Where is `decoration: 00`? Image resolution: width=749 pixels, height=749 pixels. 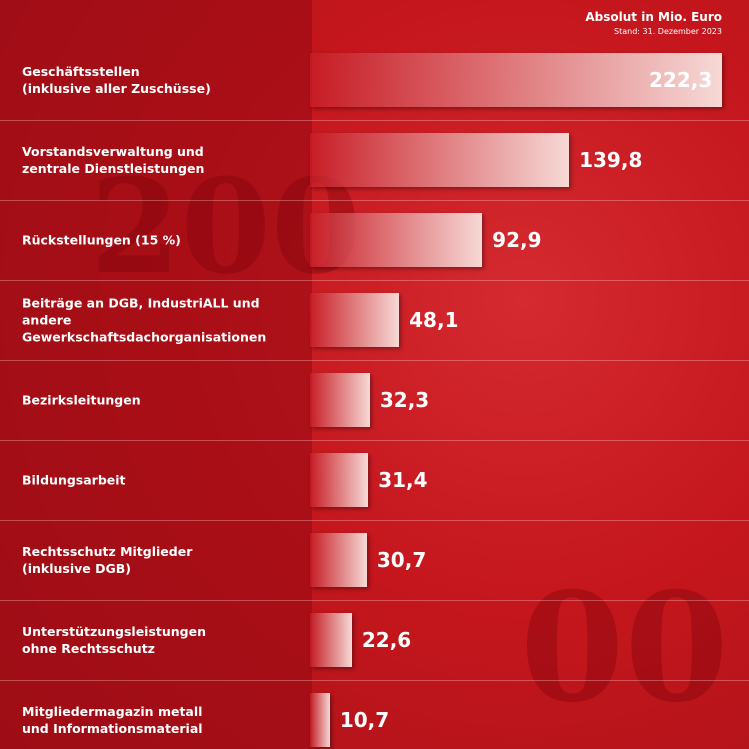 decoration: 00 is located at coordinates (624, 648).